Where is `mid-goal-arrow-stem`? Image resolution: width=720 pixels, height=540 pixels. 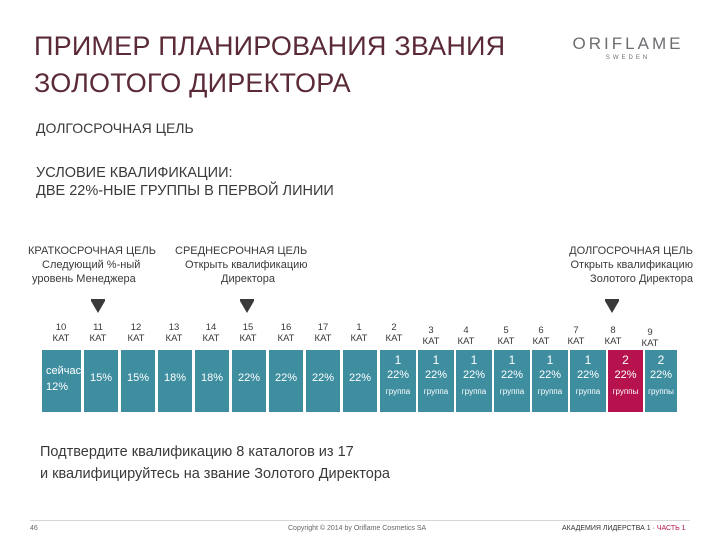
mid-goal-arrow-stem is located at coordinates (247, 300).